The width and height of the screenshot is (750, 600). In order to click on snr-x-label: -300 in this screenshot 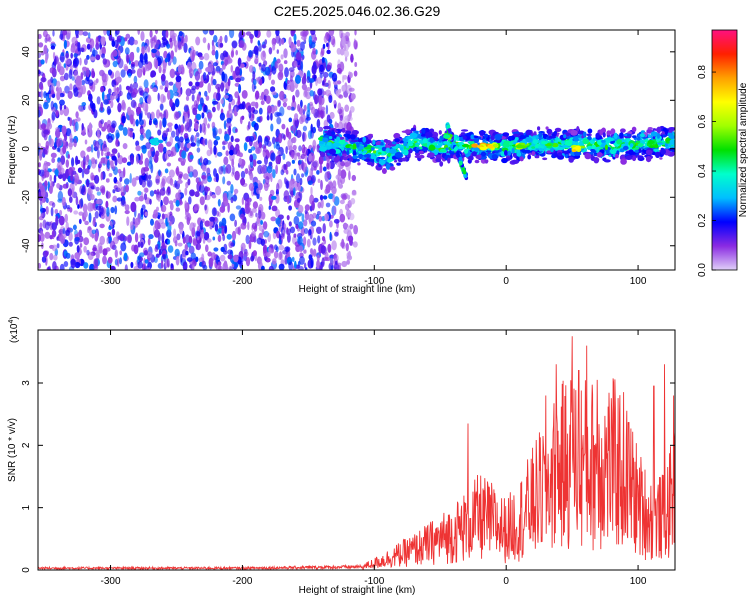, I will do `click(111, 581)`.